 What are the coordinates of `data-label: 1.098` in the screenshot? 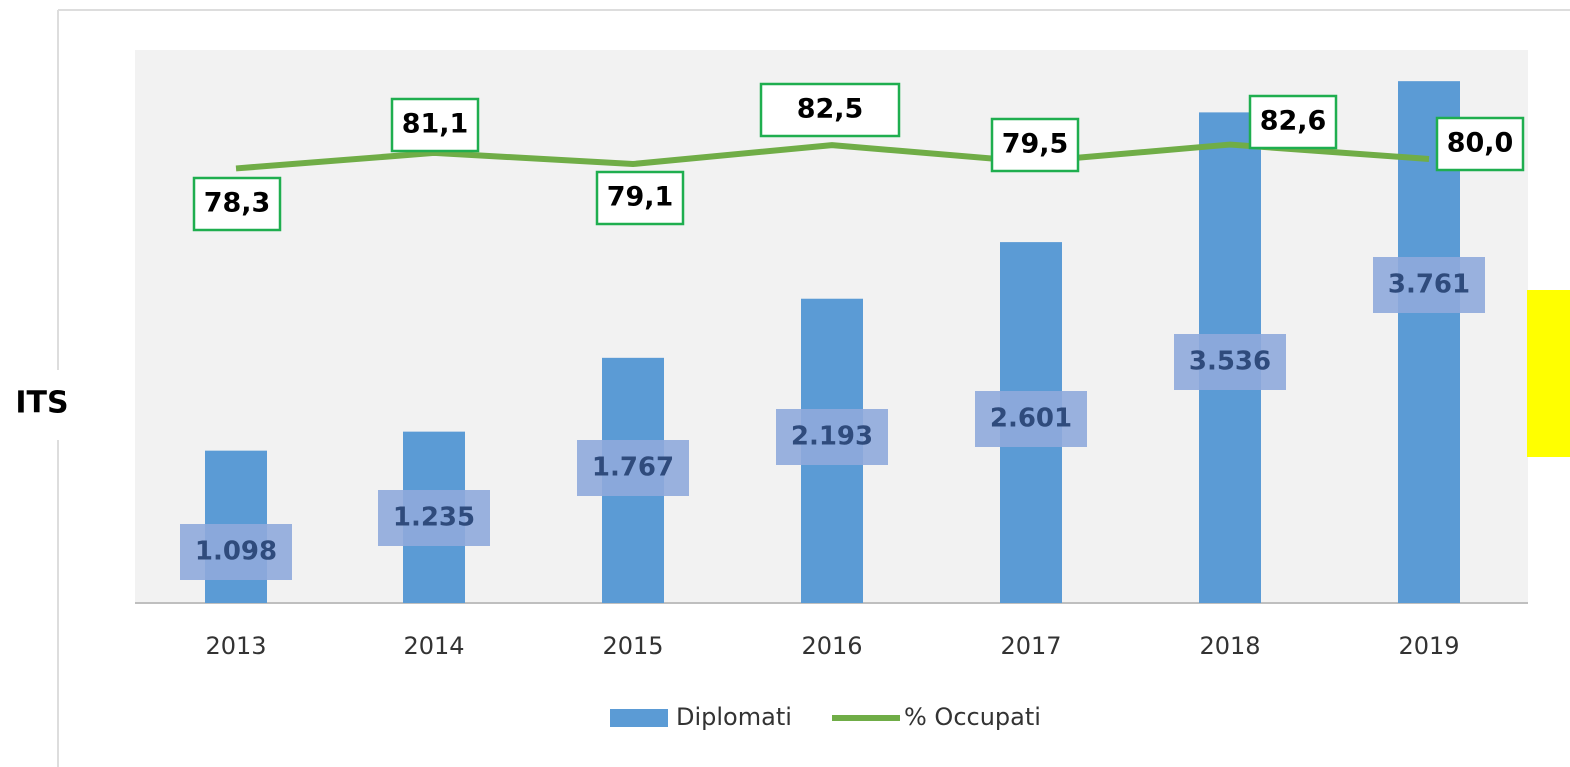 It's located at (236, 552).